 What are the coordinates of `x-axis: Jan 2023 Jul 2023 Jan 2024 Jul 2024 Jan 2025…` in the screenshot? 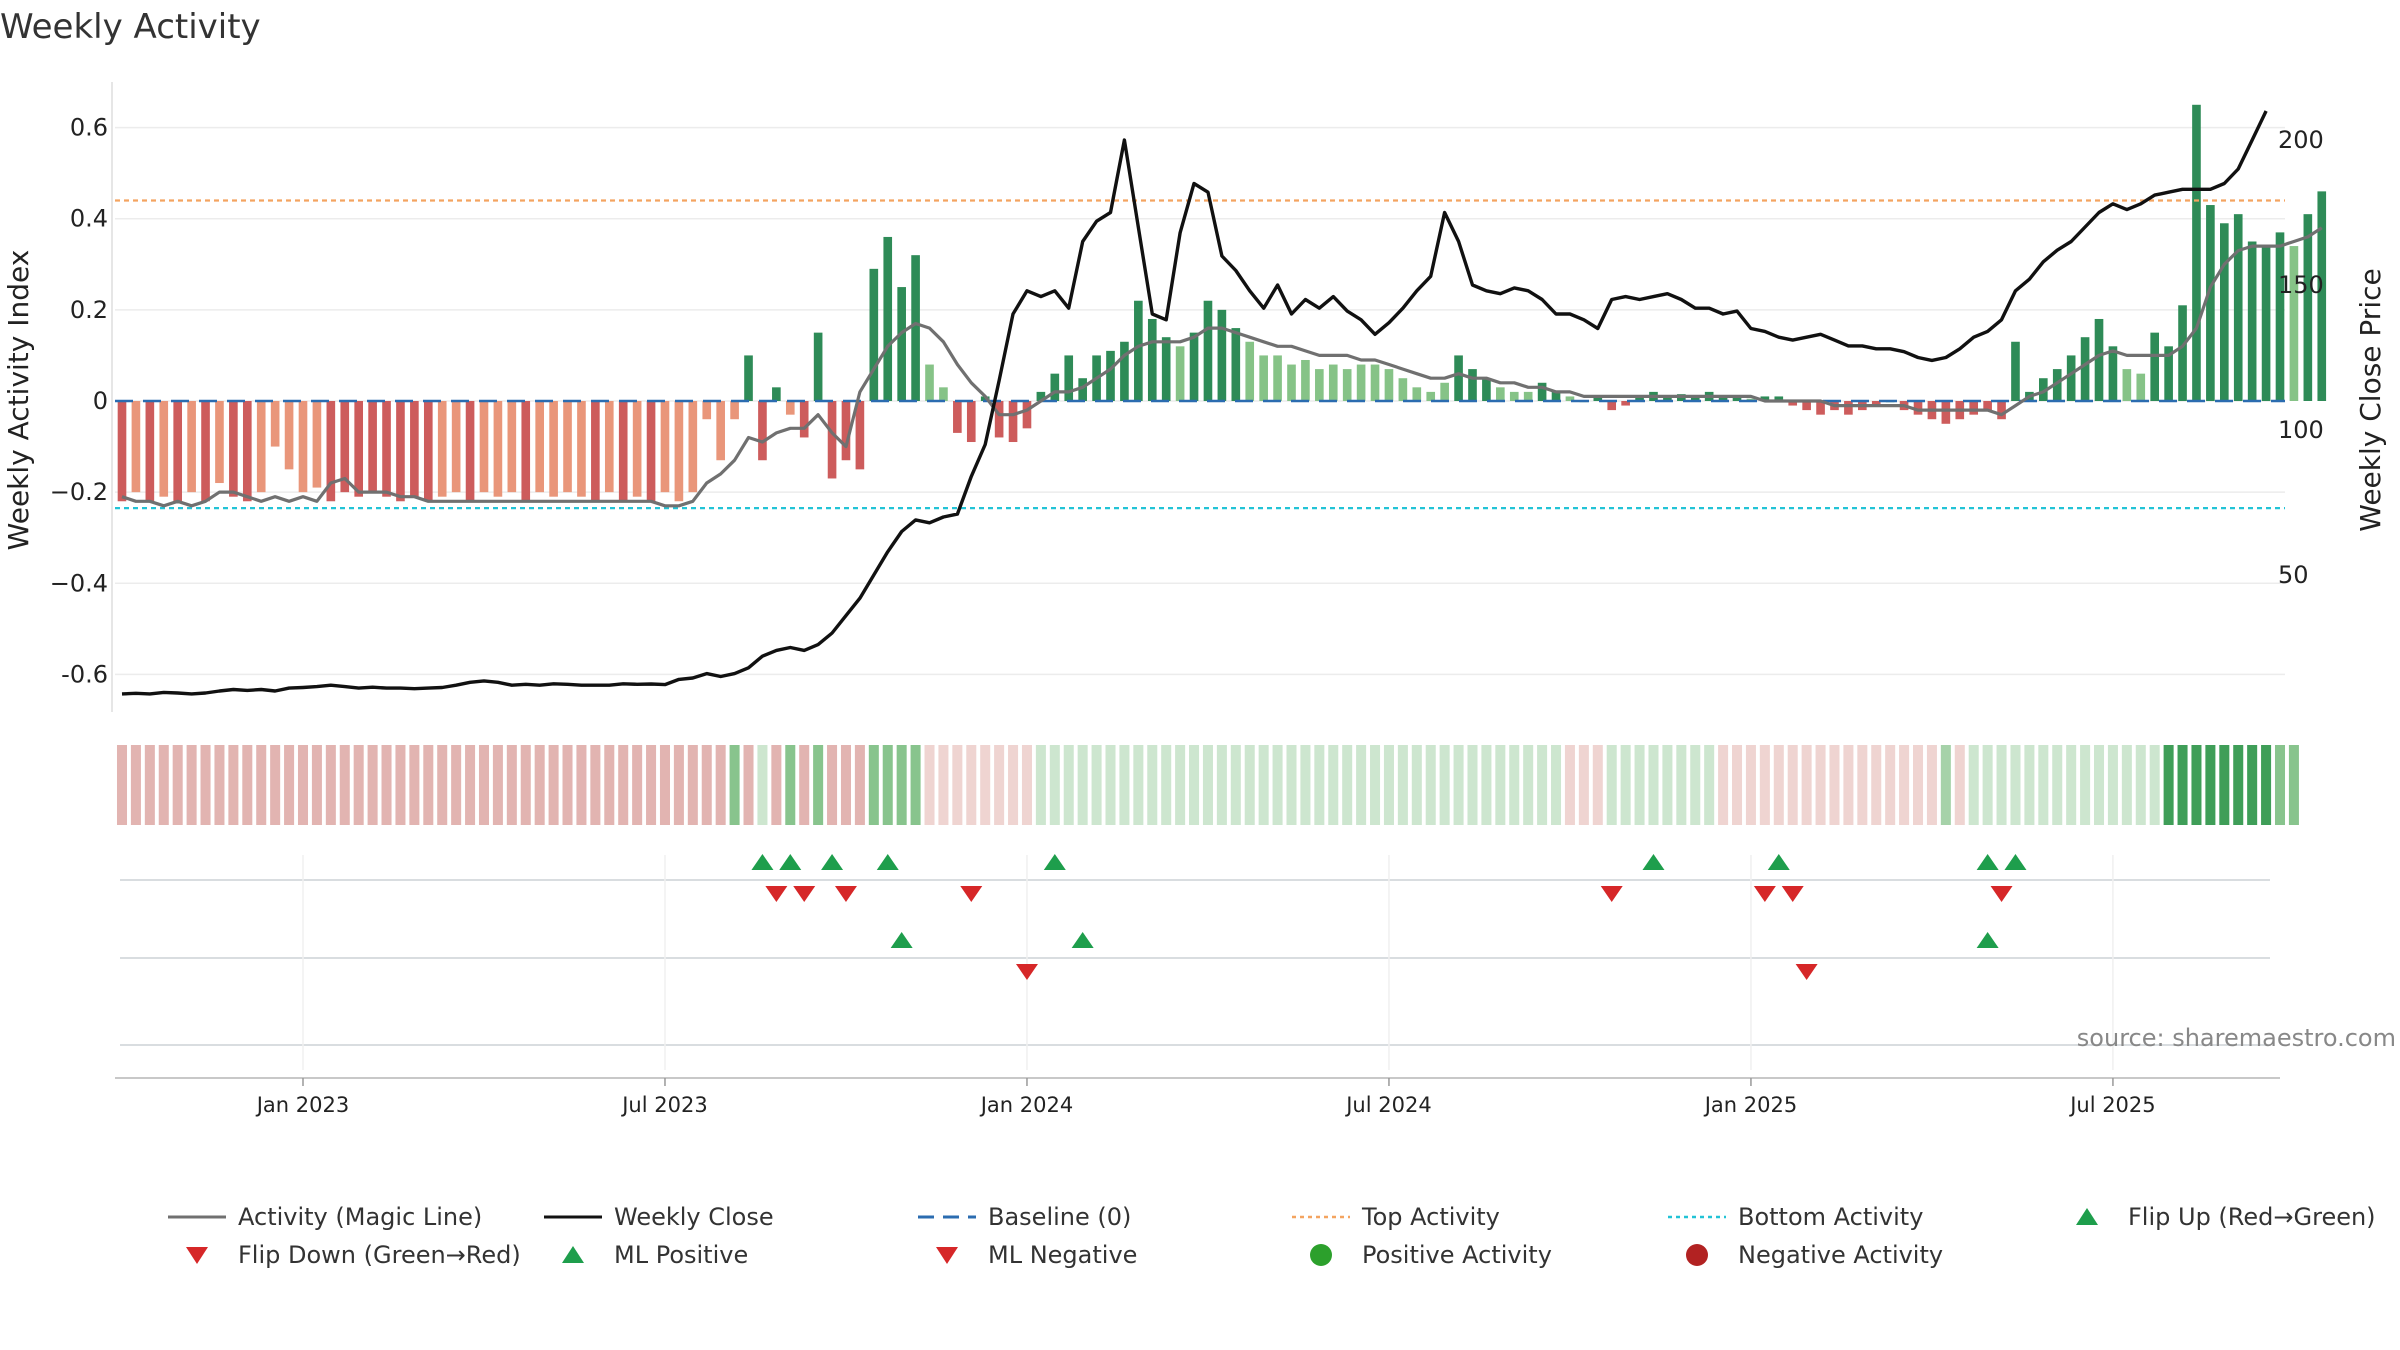 It's located at (1205, 1097).